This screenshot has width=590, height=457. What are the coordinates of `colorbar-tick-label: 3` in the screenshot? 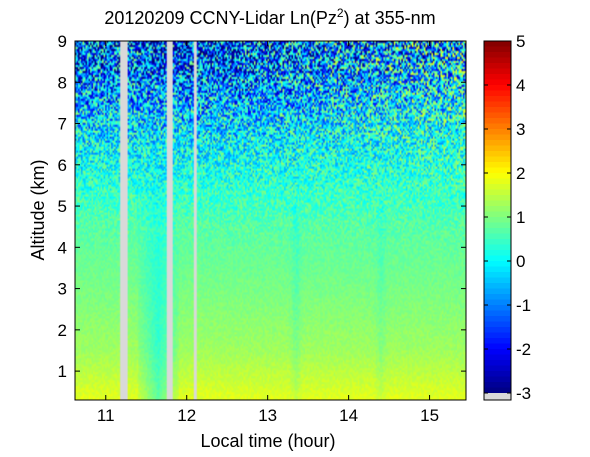 It's located at (520, 129).